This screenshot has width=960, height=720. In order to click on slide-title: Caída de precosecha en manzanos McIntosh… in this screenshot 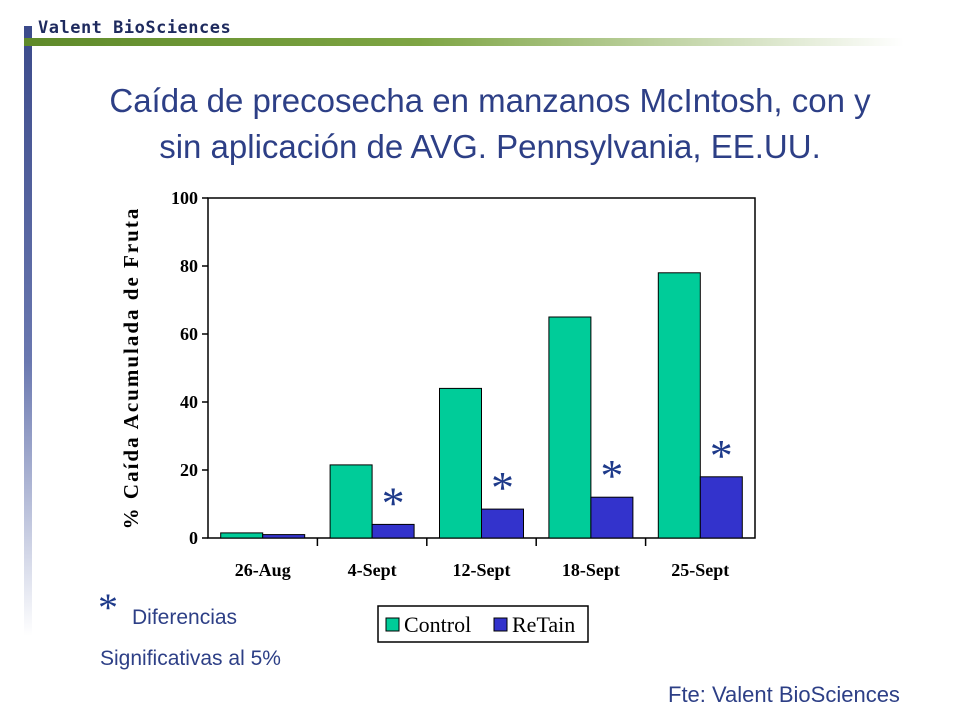, I will do `click(490, 124)`.